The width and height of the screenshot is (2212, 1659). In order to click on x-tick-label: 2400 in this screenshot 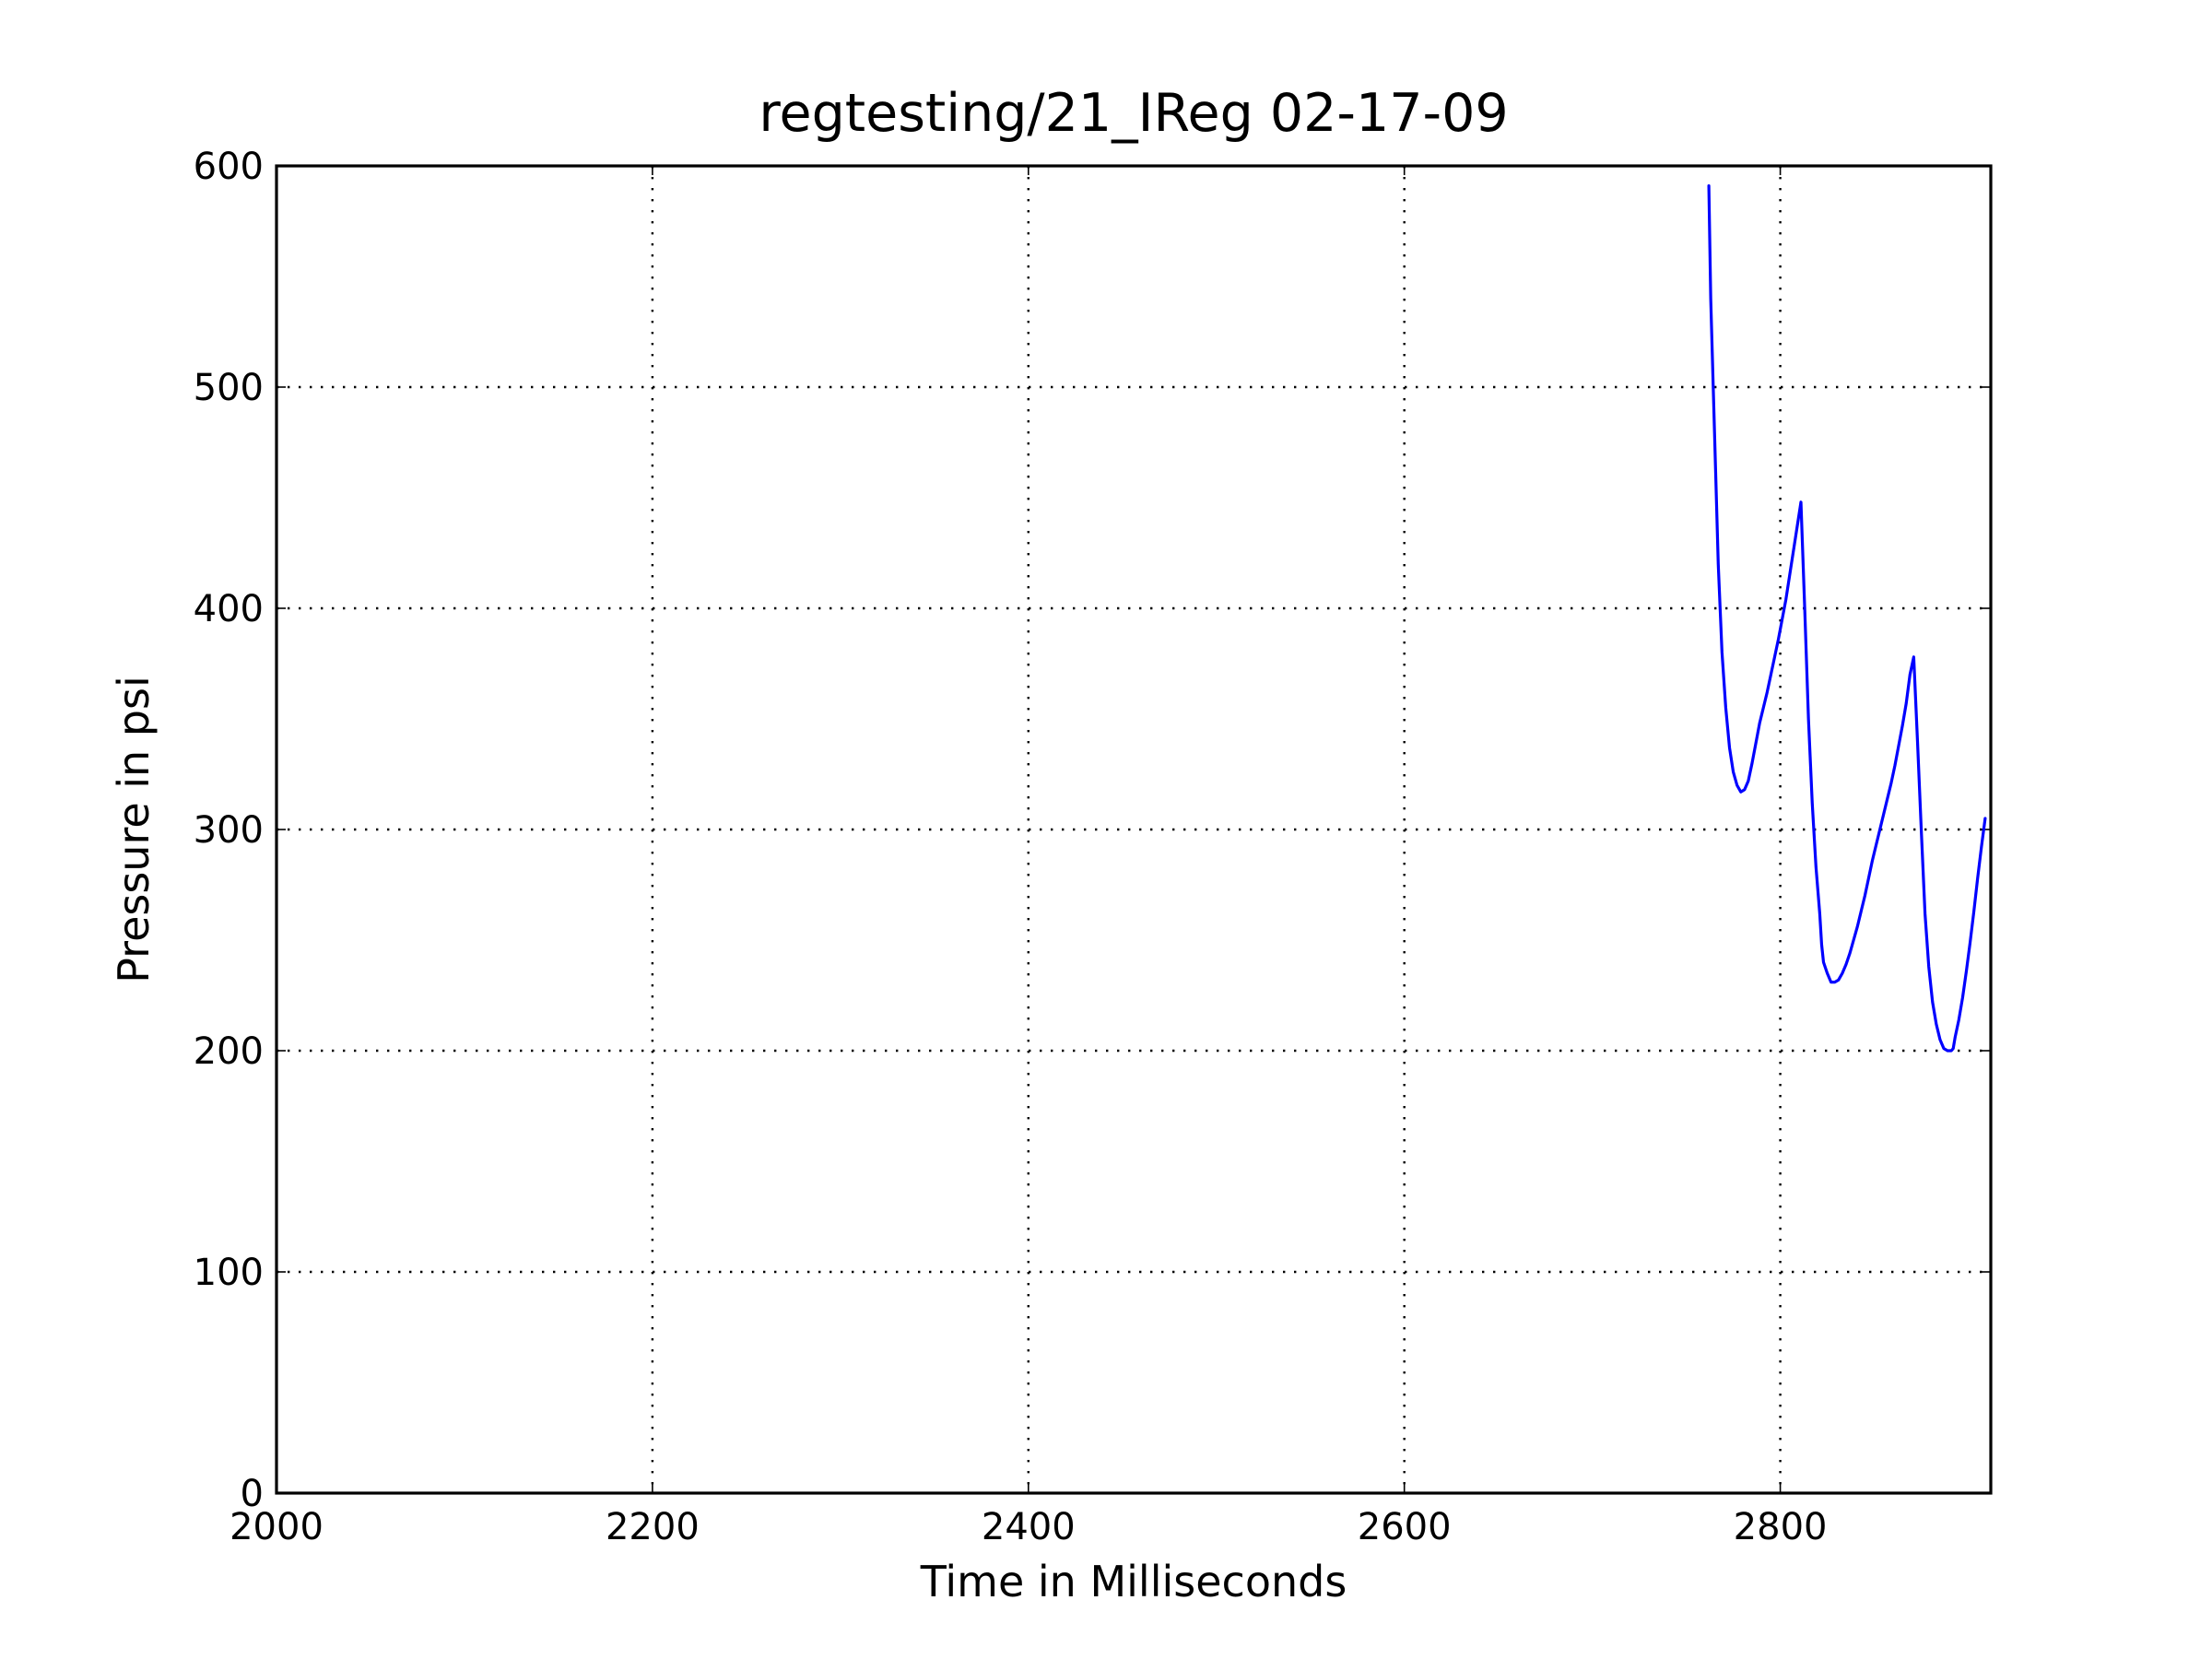, I will do `click(1029, 1527)`.